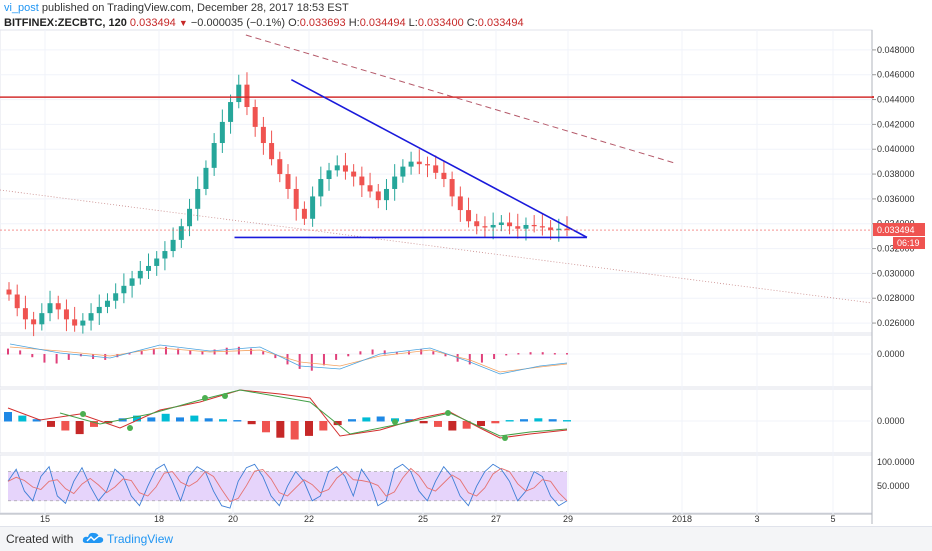 This screenshot has height=551, width=932. Describe the element at coordinates (294, 23) in the screenshot. I see `open-label: O:` at that location.